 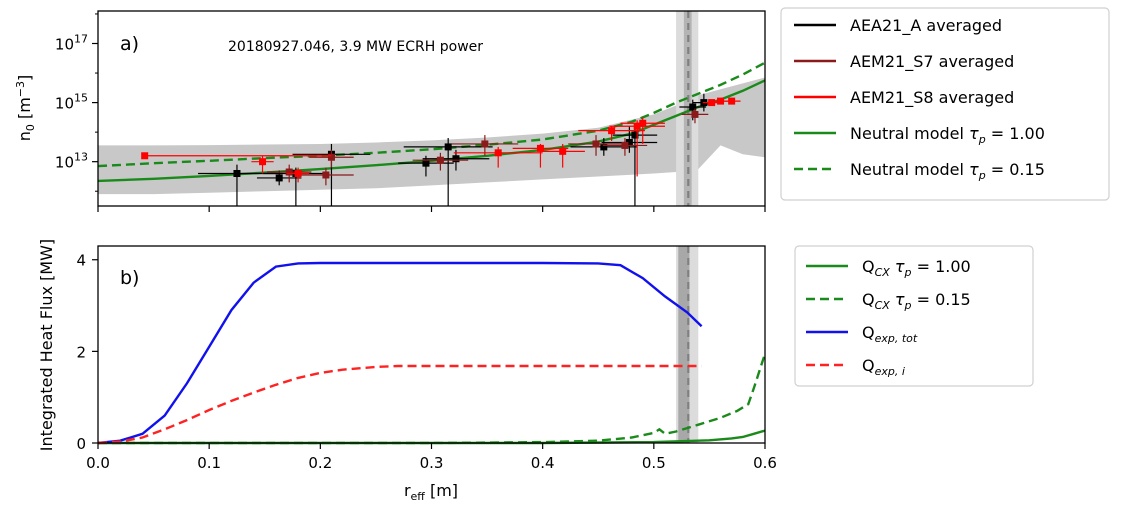 What do you see at coordinates (883, 367) in the screenshot?
I see `panel-b-legend-label: Qexp, i` at bounding box center [883, 367].